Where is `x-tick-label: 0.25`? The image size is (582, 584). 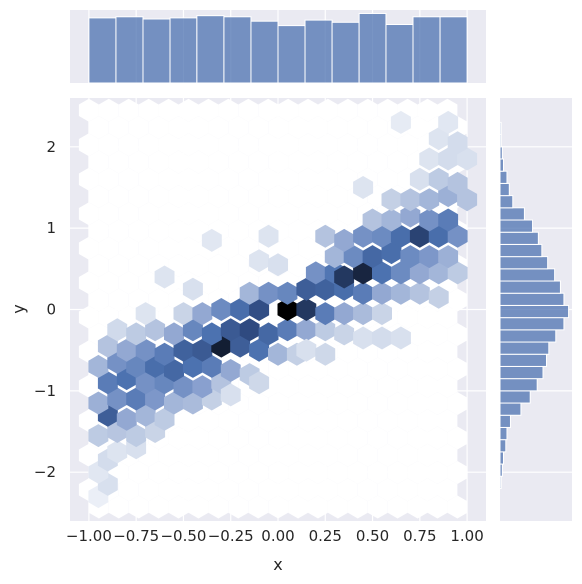 x-tick-label: 0.25 is located at coordinates (325, 536).